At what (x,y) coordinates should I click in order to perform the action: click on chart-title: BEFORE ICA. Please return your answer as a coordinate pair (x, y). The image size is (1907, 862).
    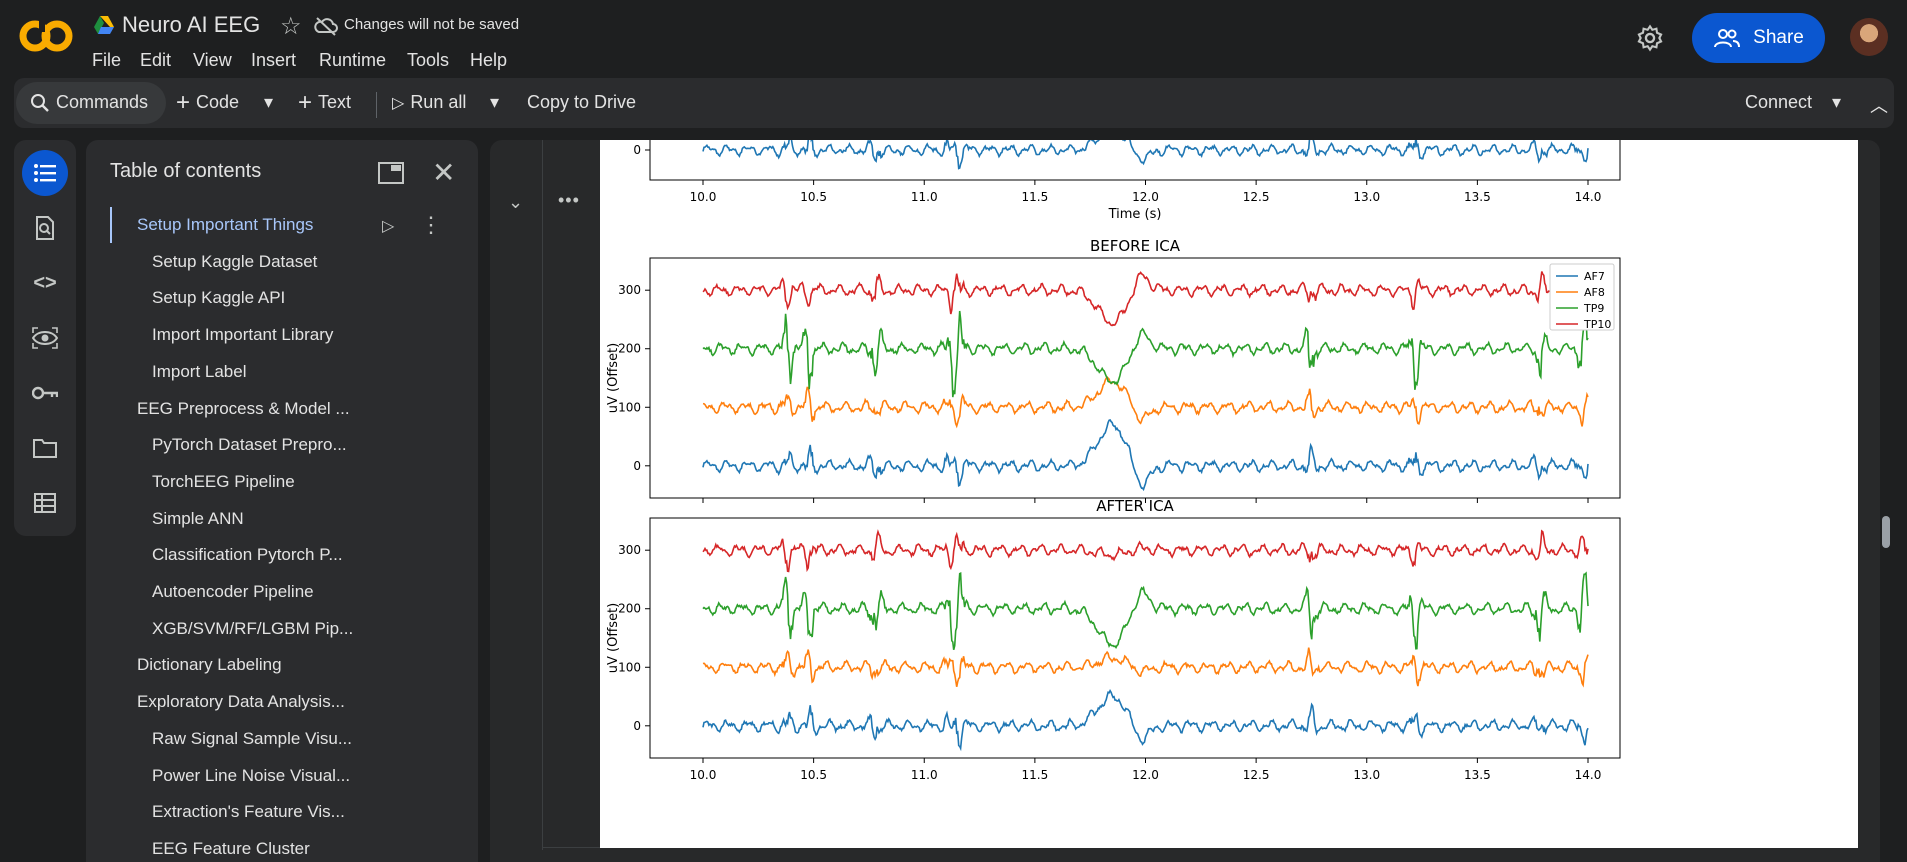
    Looking at the image, I should click on (1135, 246).